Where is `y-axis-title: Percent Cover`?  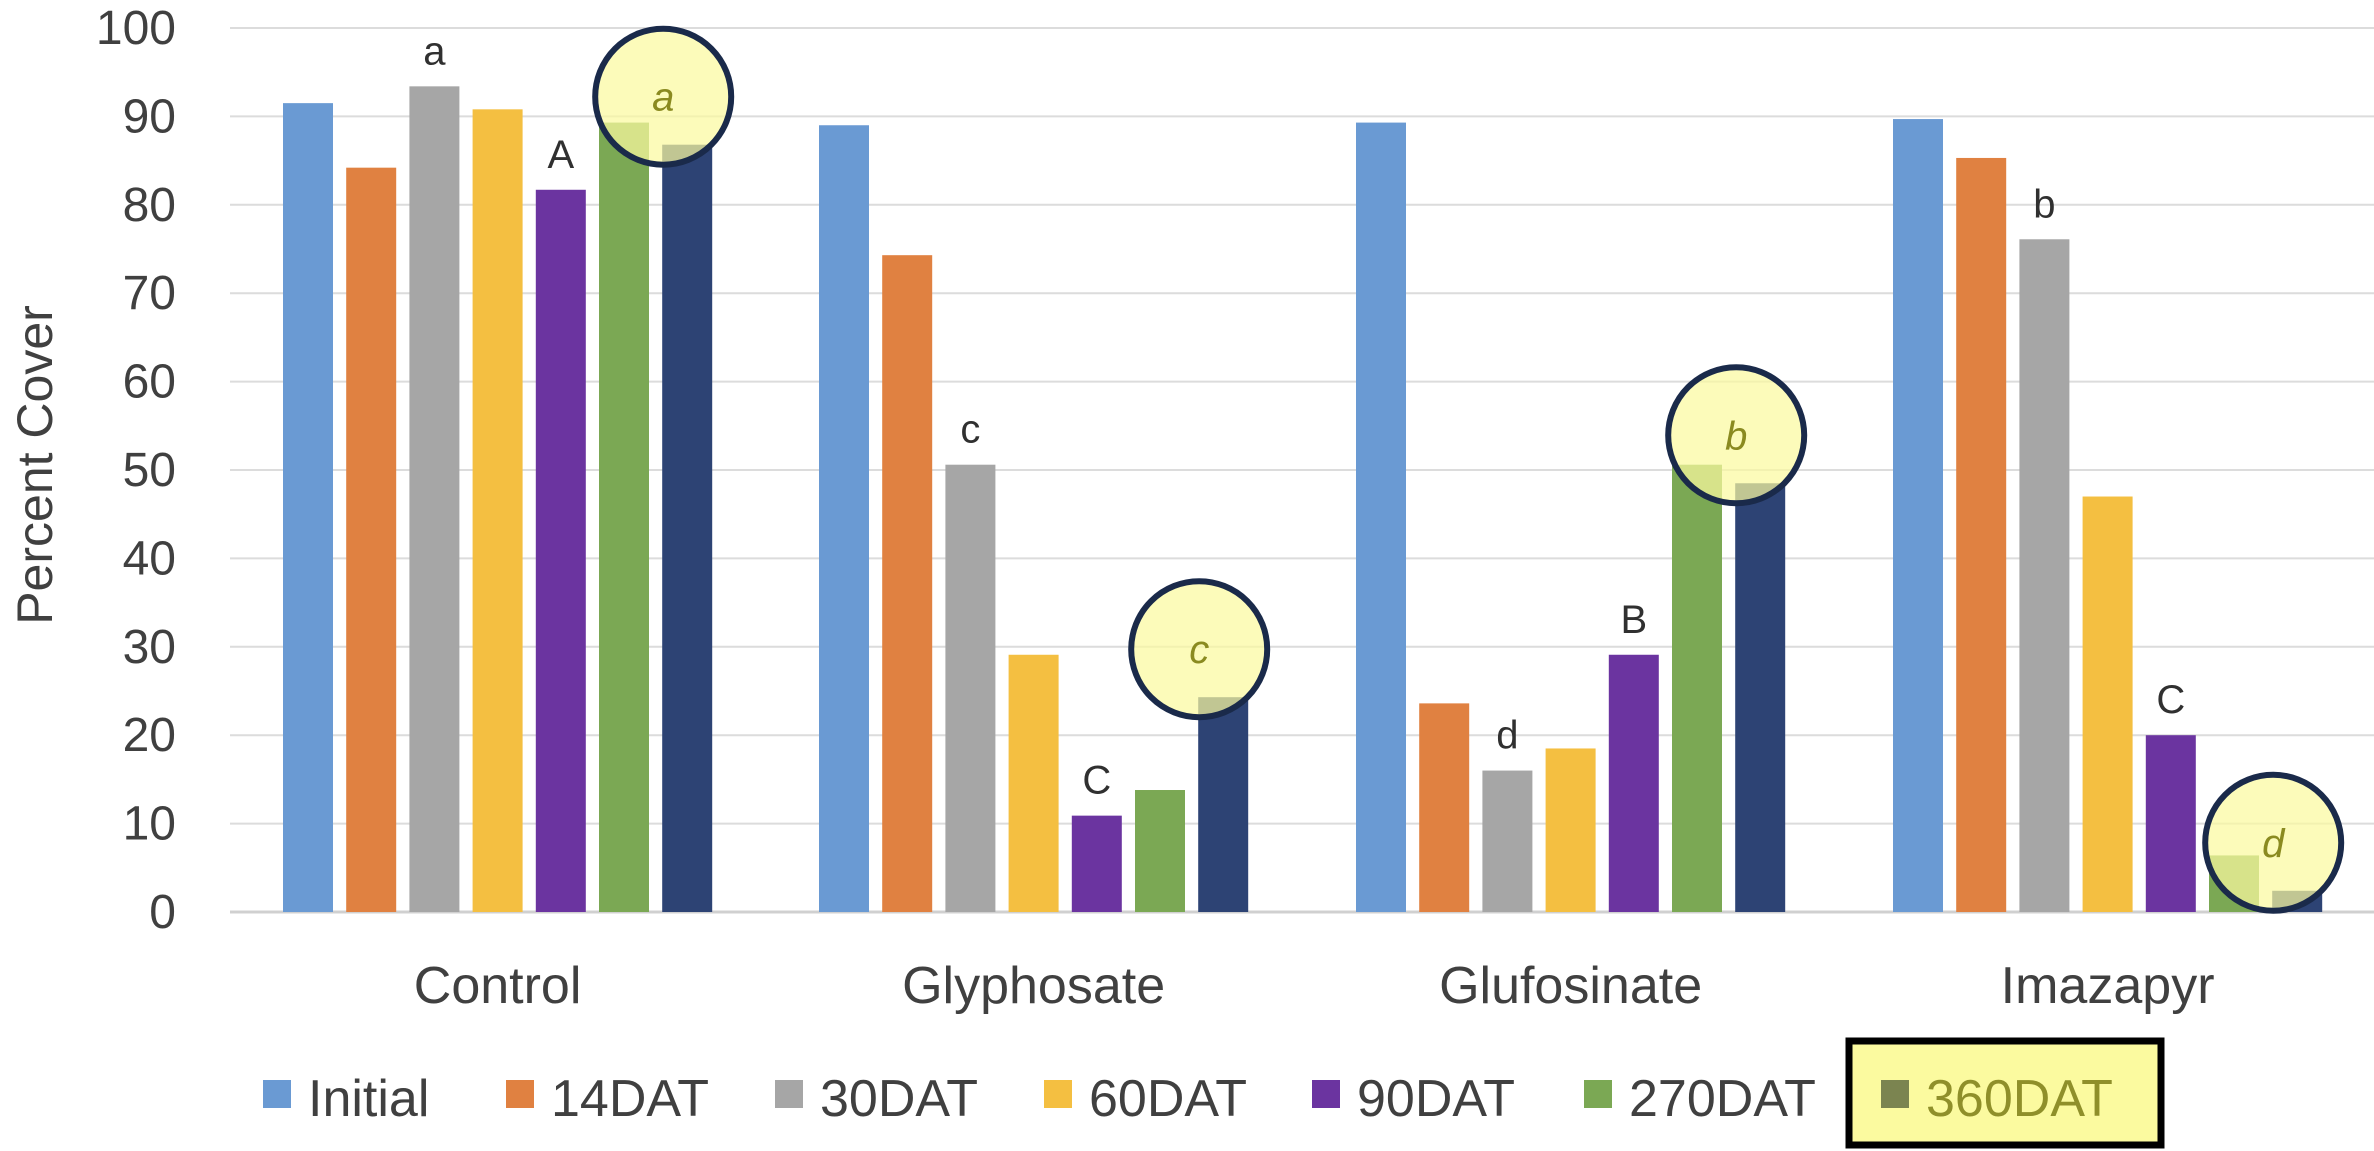 y-axis-title: Percent Cover is located at coordinates (35, 465).